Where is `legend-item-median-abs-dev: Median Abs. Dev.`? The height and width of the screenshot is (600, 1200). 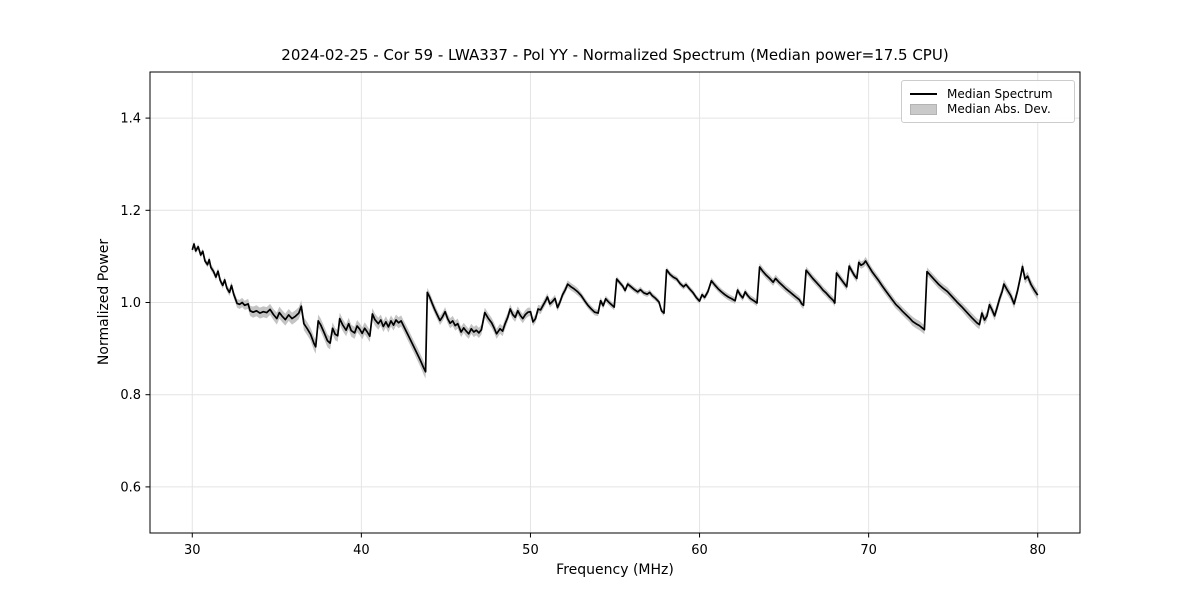 legend-item-median-abs-dev: Median Abs. Dev. is located at coordinates (988, 110).